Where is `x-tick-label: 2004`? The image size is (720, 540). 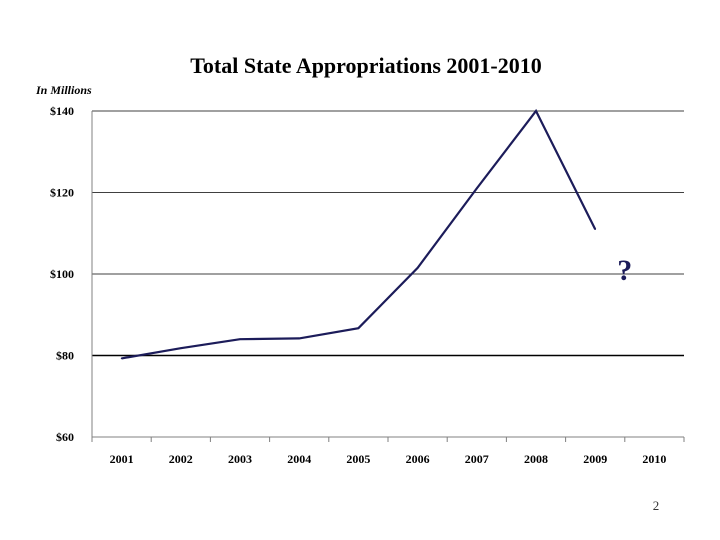 x-tick-label: 2004 is located at coordinates (299, 459).